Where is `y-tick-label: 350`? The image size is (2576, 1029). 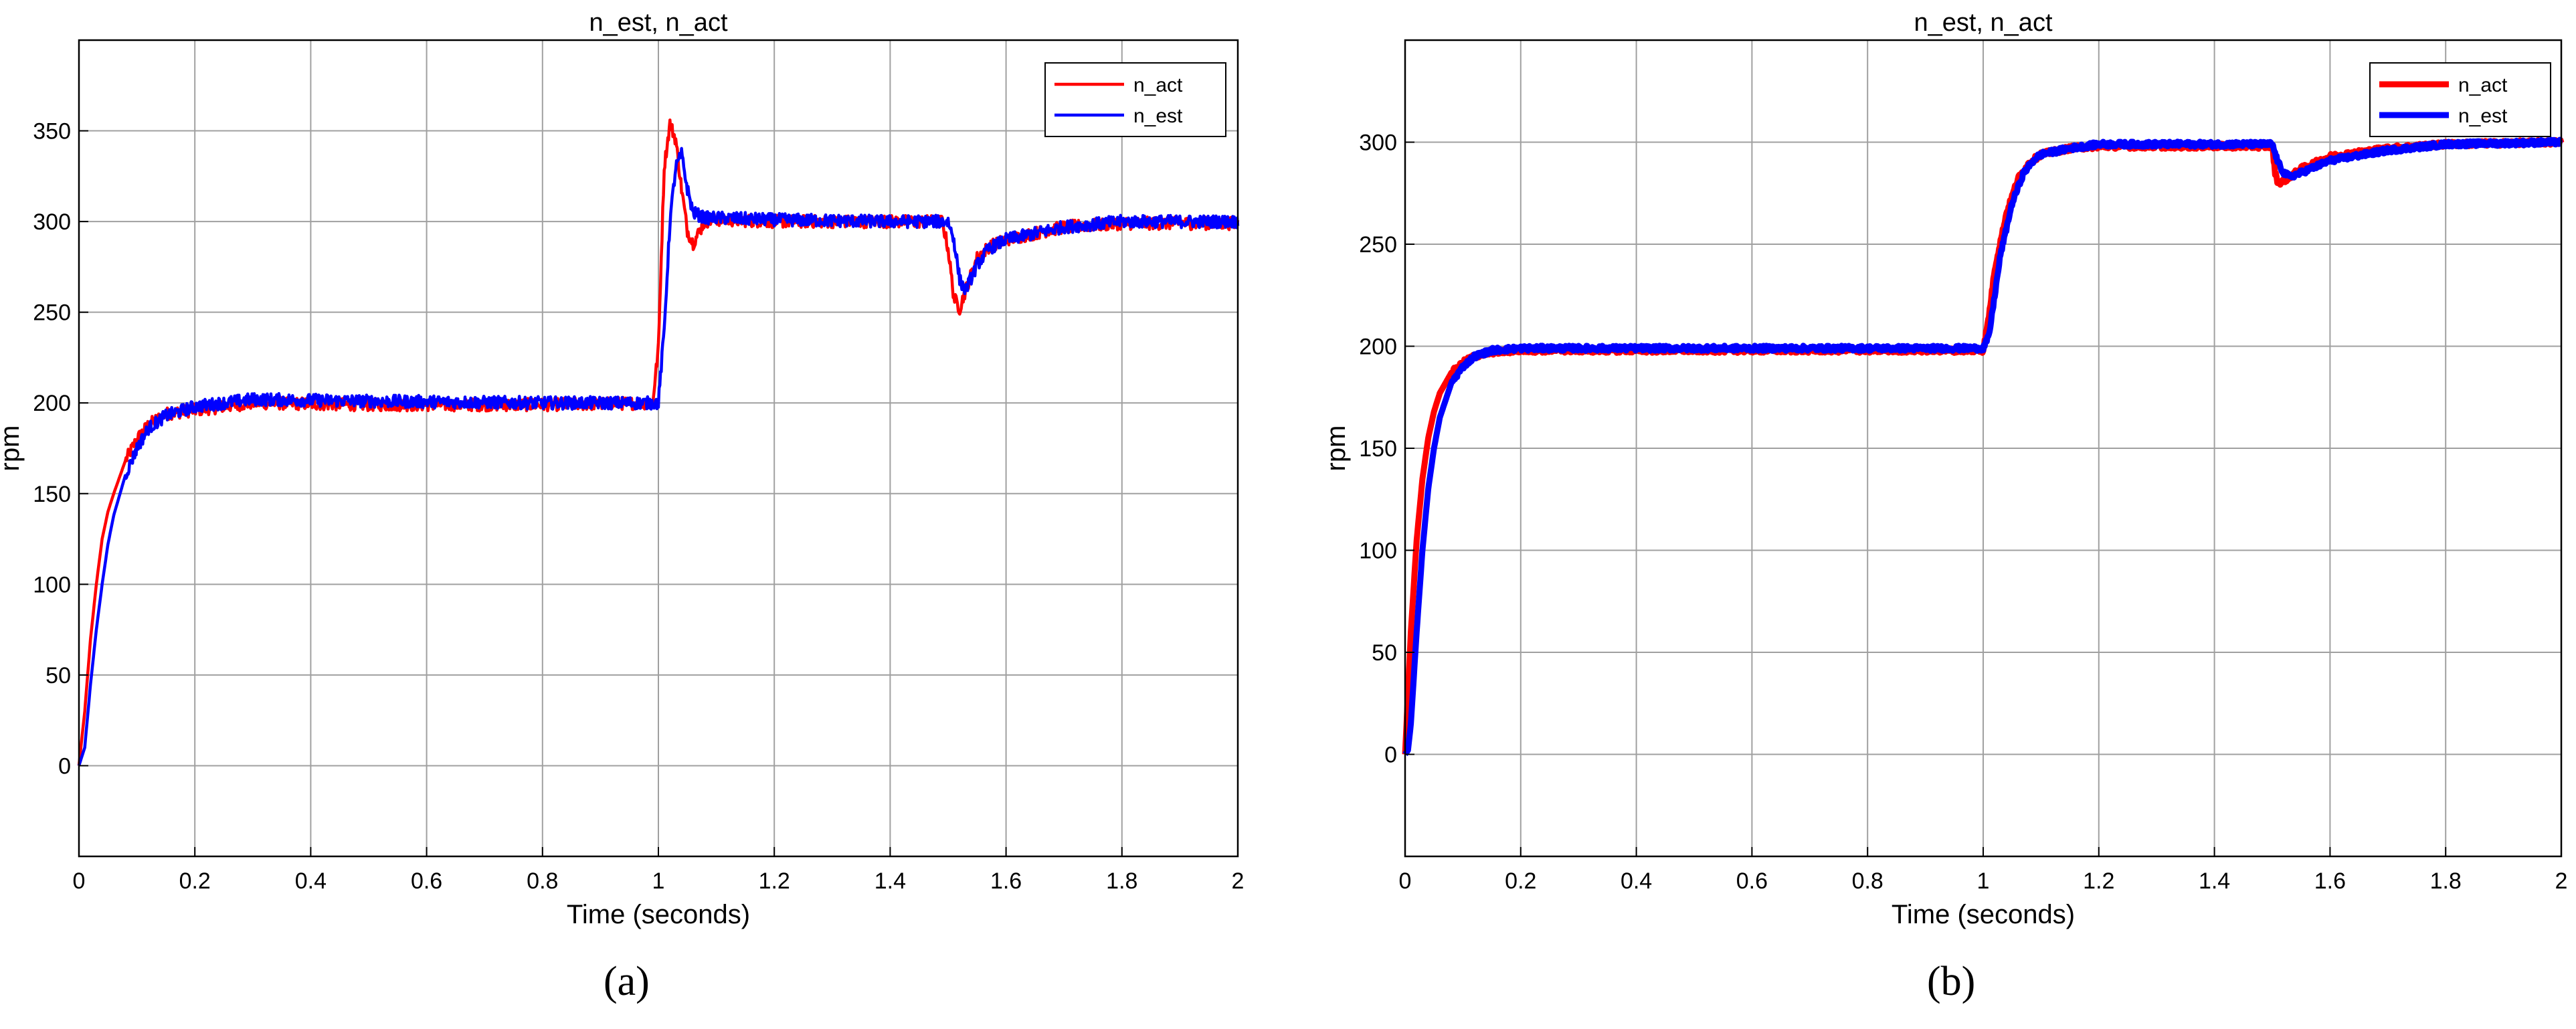 y-tick-label: 350 is located at coordinates (52, 132).